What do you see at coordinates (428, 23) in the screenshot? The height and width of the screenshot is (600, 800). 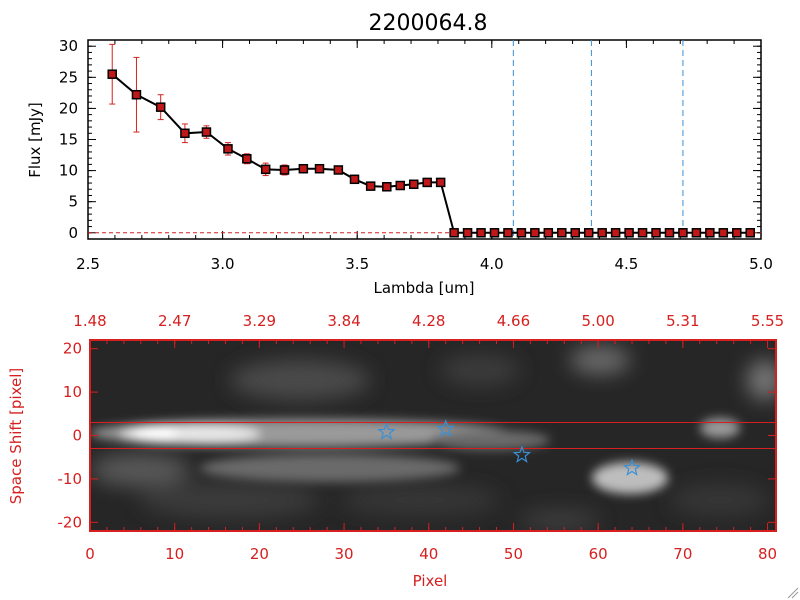 I see `chart-title: 2200064.8` at bounding box center [428, 23].